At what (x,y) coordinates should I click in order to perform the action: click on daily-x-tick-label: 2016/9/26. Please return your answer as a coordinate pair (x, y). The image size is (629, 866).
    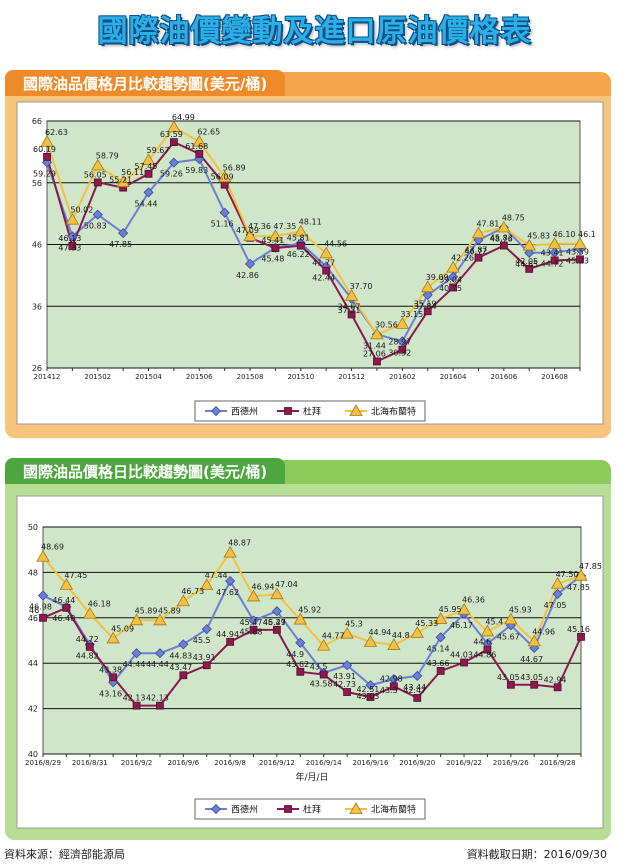
    Looking at the image, I should click on (511, 763).